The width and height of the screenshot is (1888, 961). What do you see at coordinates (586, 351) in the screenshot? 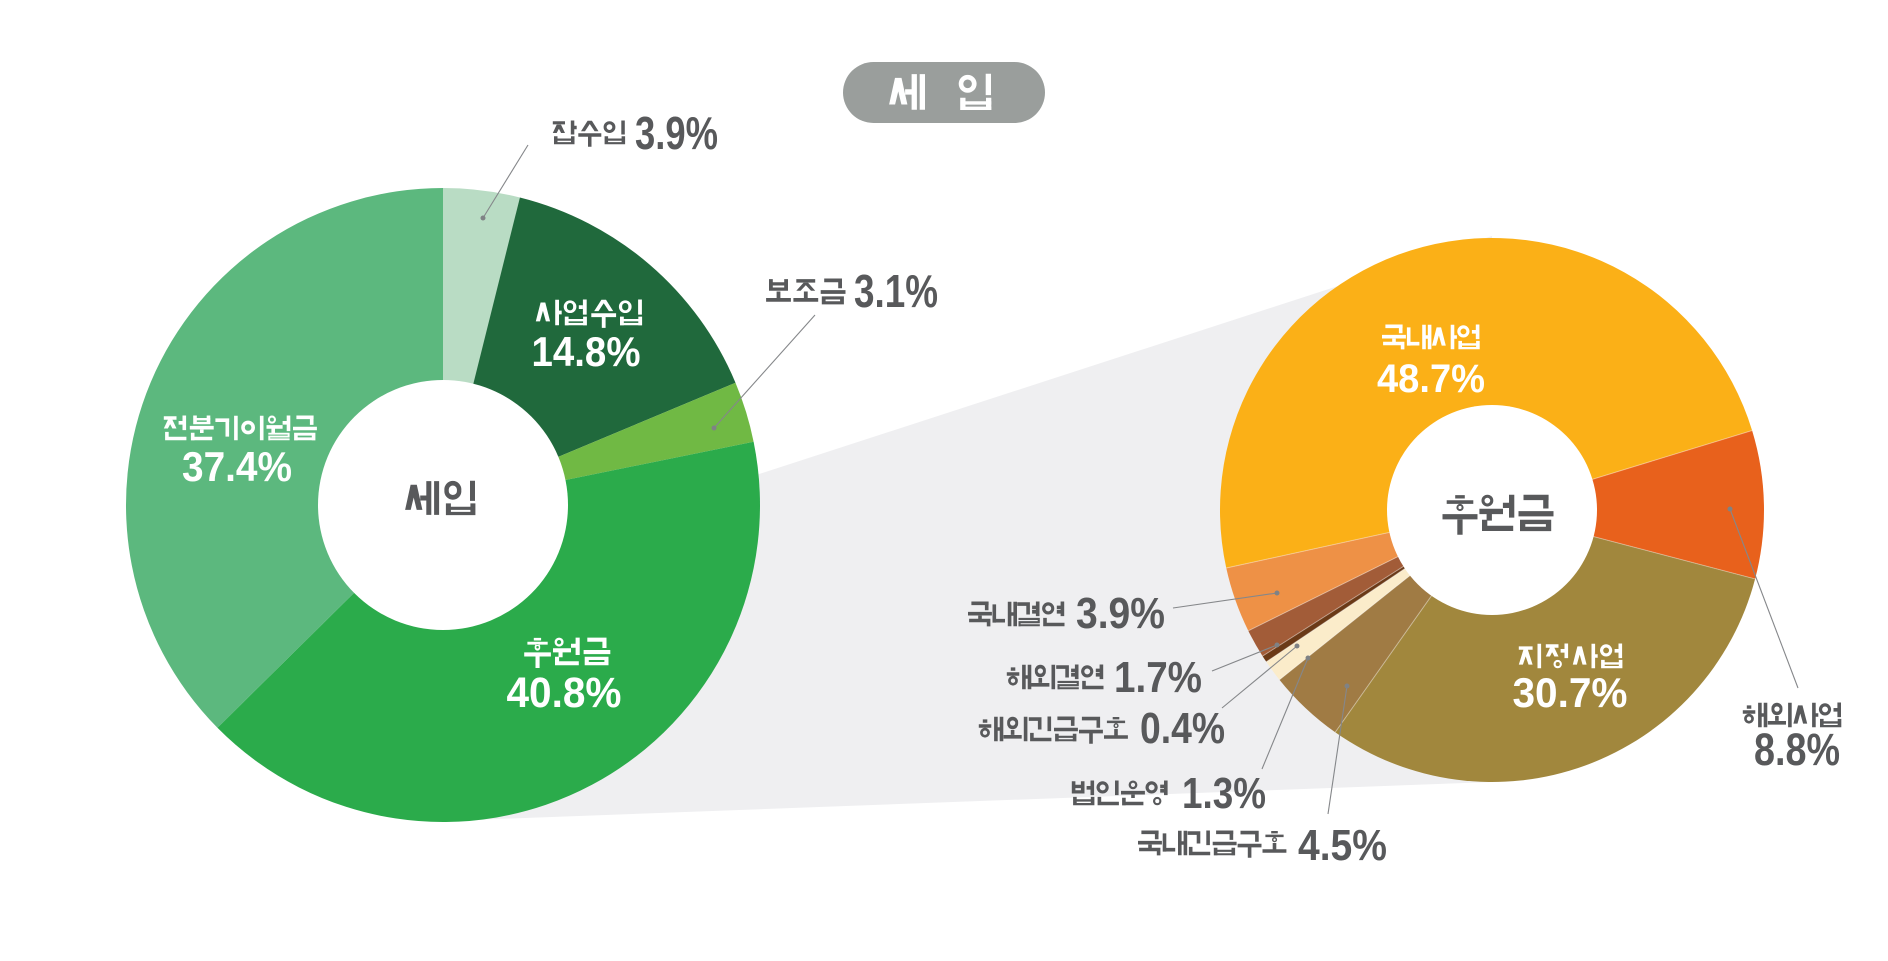
I see `svg-text: 14.8%` at bounding box center [586, 351].